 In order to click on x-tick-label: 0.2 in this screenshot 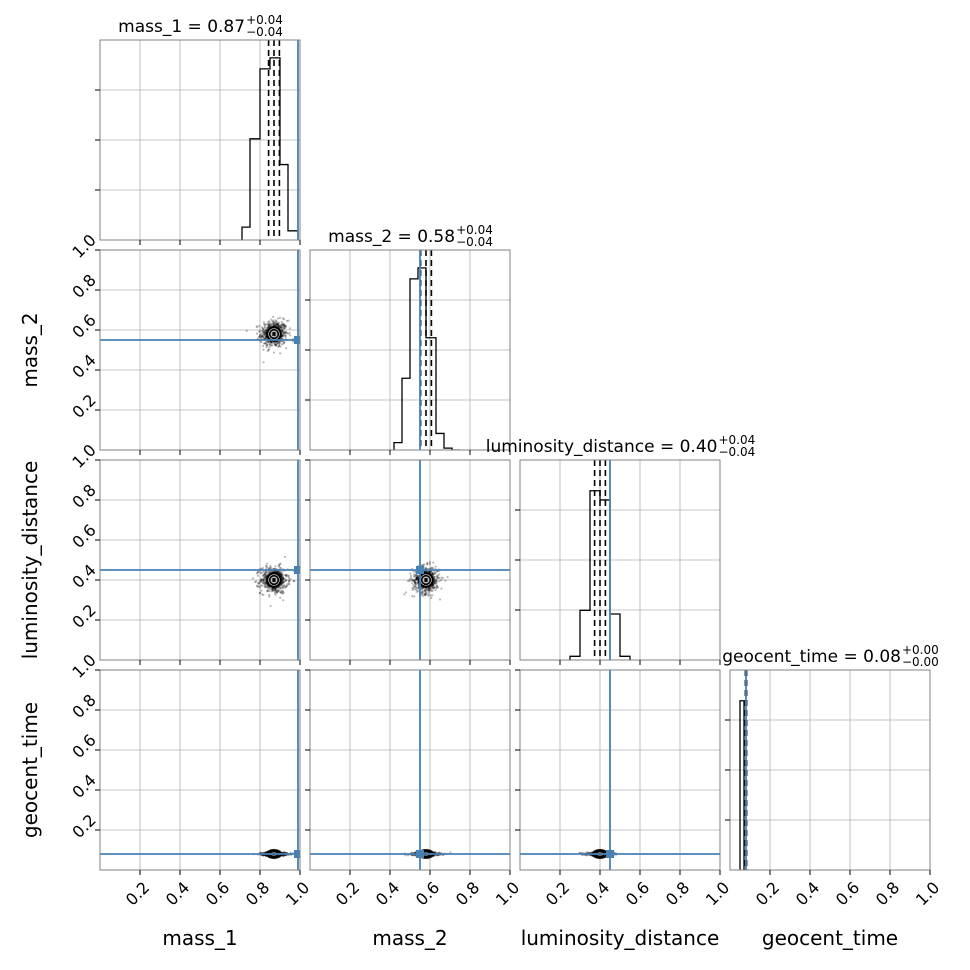, I will do `click(557, 893)`.